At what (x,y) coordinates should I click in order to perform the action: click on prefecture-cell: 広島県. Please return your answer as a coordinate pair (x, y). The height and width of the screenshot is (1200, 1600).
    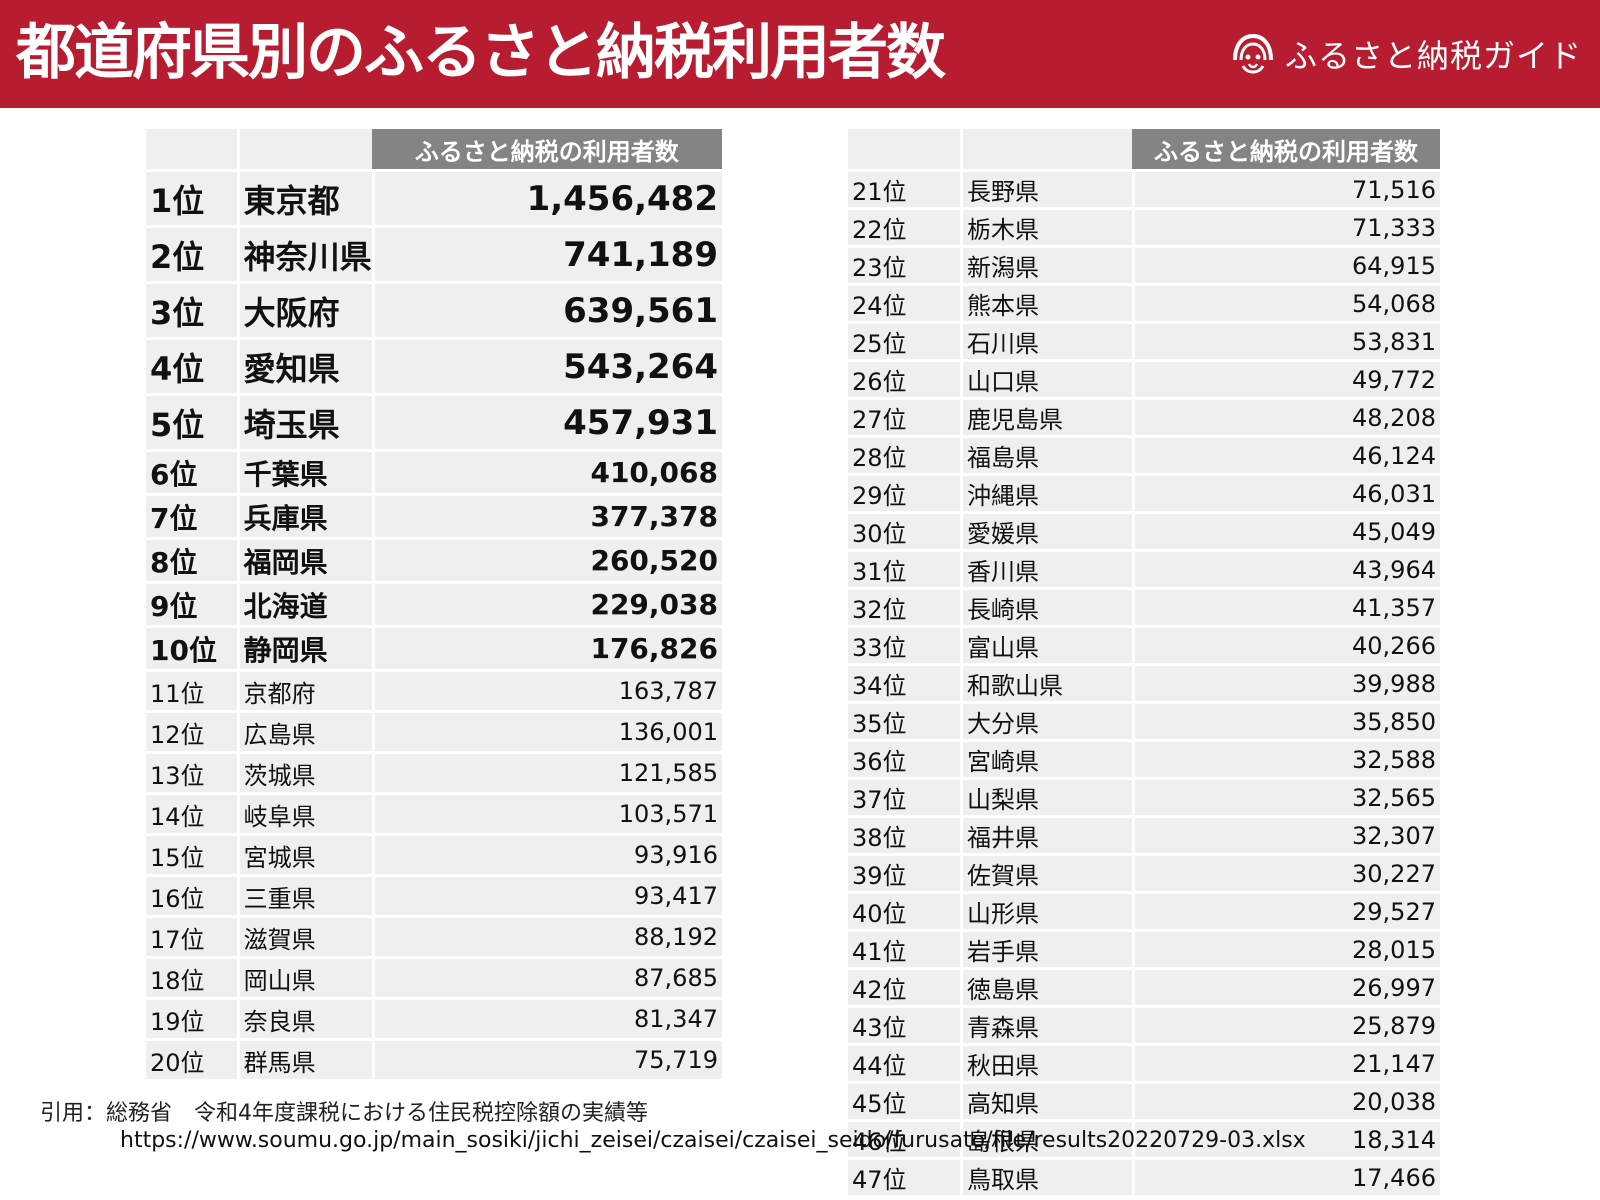
    Looking at the image, I should click on (304, 732).